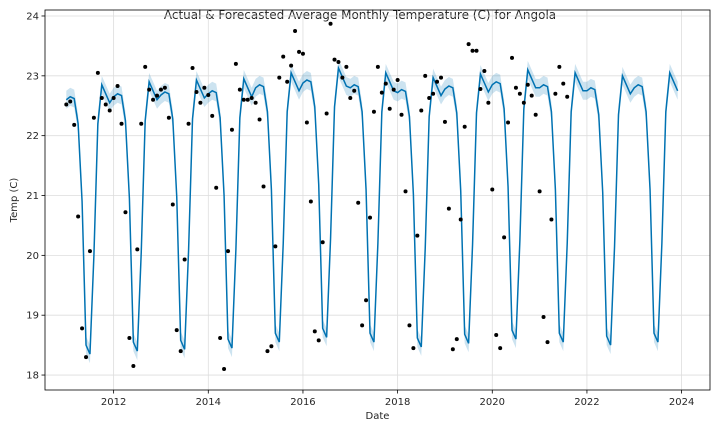 The height and width of the screenshot is (432, 720). What do you see at coordinates (208, 402) in the screenshot?
I see `x-tick-label: 2014` at bounding box center [208, 402].